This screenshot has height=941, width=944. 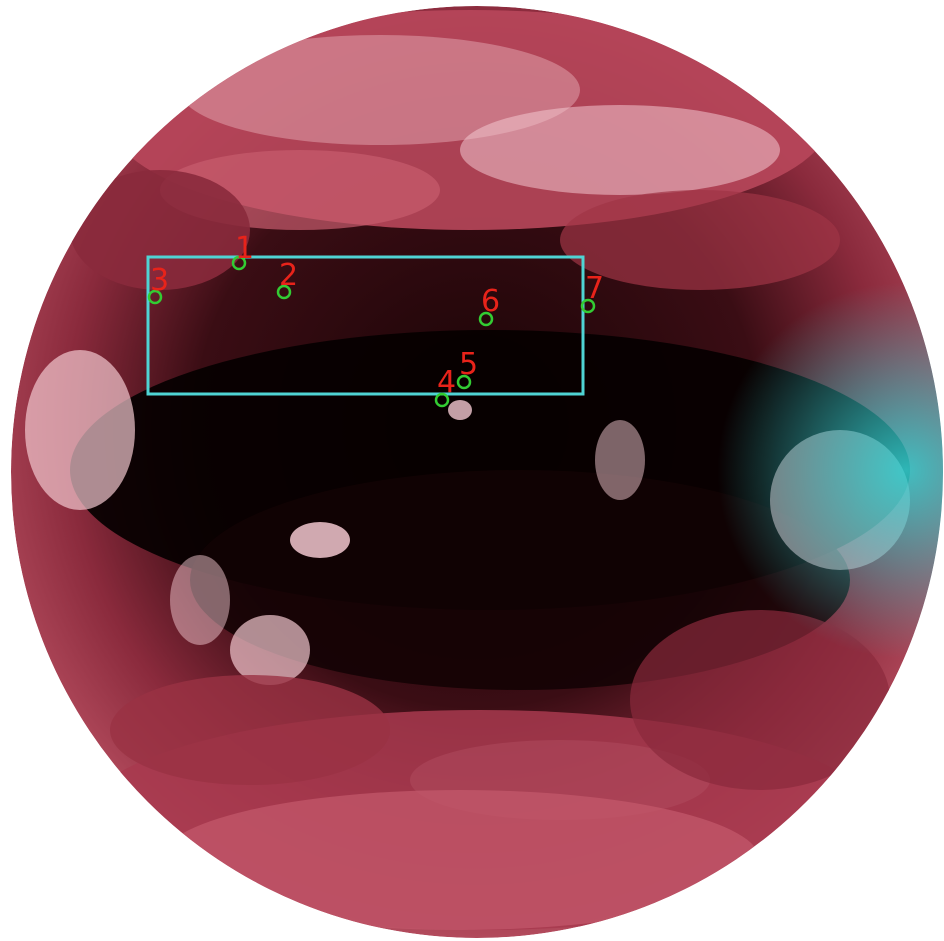 I want to click on marker-1-circle, so click(x=239, y=263).